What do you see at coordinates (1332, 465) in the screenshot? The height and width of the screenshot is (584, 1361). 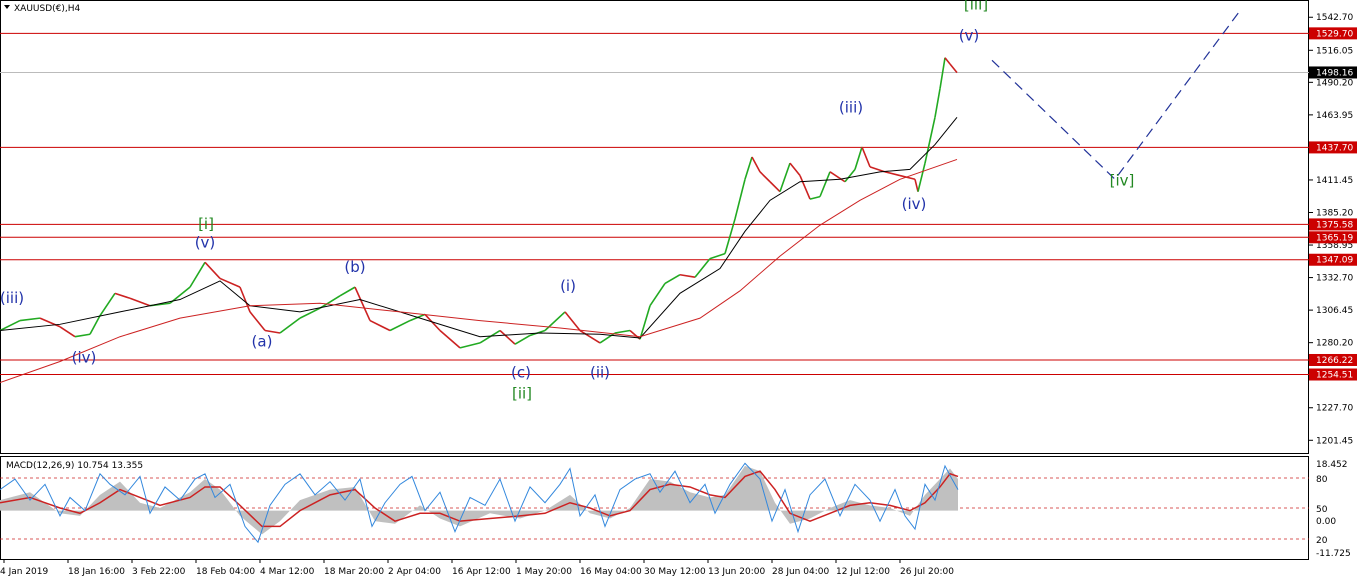 I see `macd-y-tick-label: 18.452` at bounding box center [1332, 465].